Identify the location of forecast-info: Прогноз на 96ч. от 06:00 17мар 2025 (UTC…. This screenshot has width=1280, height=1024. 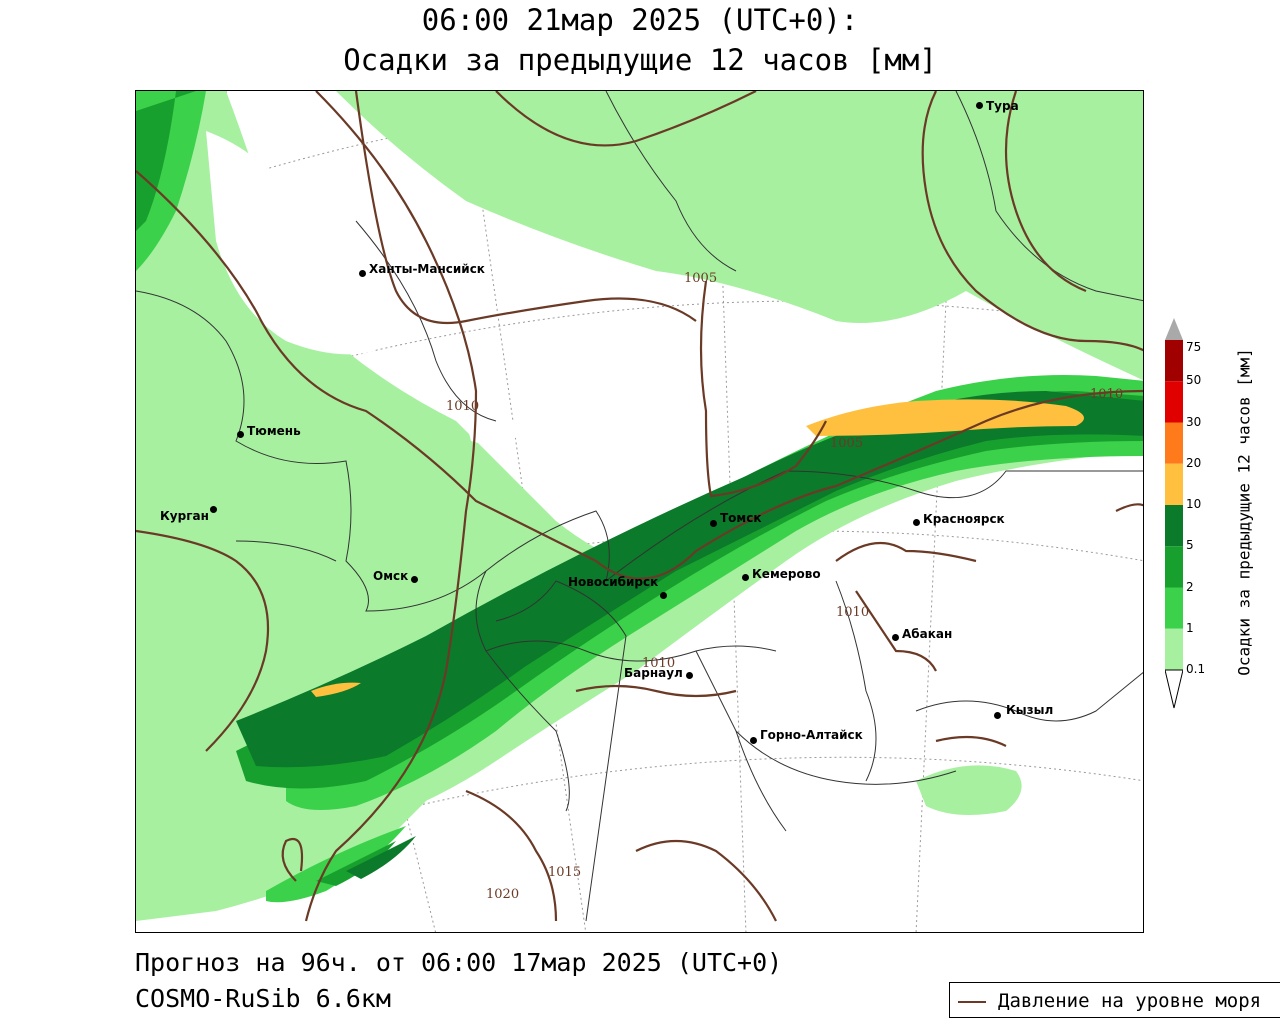
(459, 962).